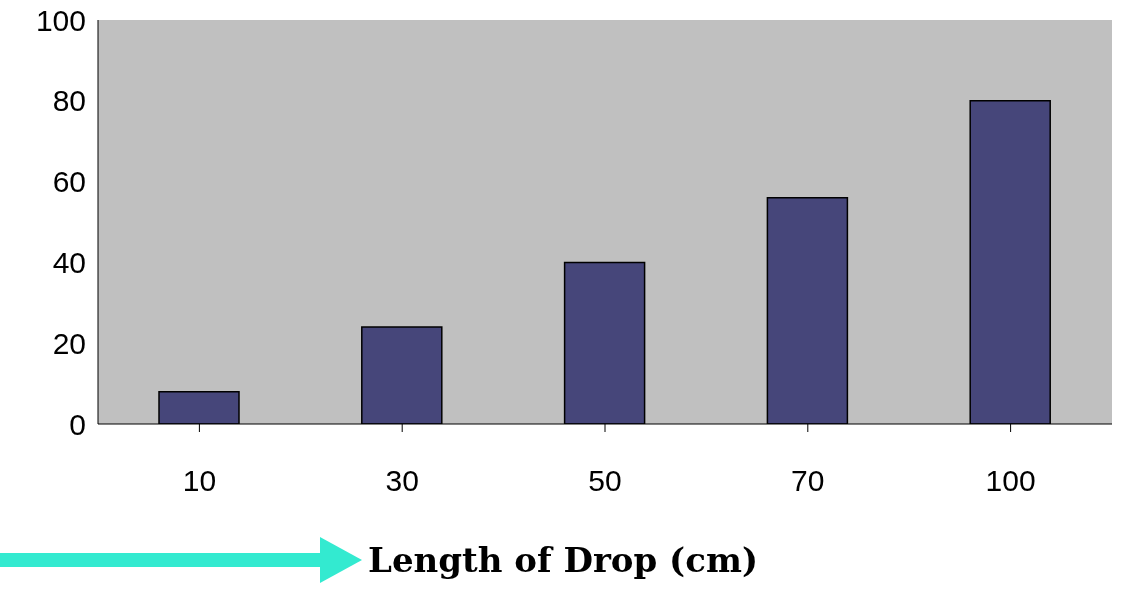  What do you see at coordinates (77, 424) in the screenshot?
I see `y-tick-label: 0` at bounding box center [77, 424].